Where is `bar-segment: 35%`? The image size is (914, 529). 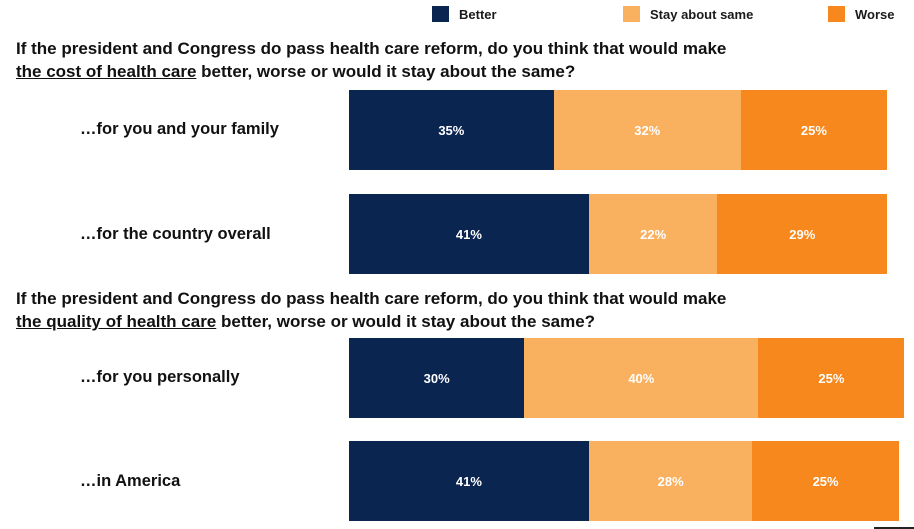
bar-segment: 35% is located at coordinates (451, 130).